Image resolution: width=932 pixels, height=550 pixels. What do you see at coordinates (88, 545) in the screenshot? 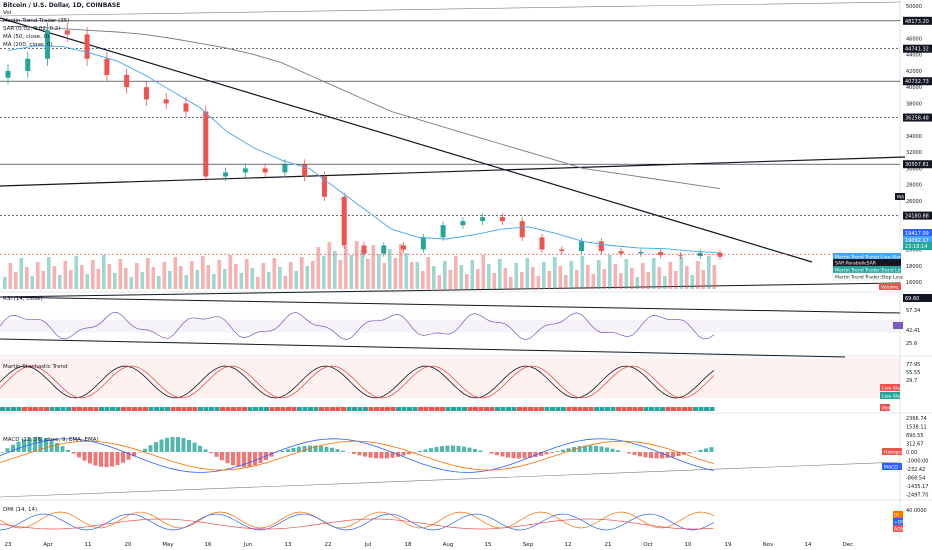
I see `x-tick-label: 11` at bounding box center [88, 545].